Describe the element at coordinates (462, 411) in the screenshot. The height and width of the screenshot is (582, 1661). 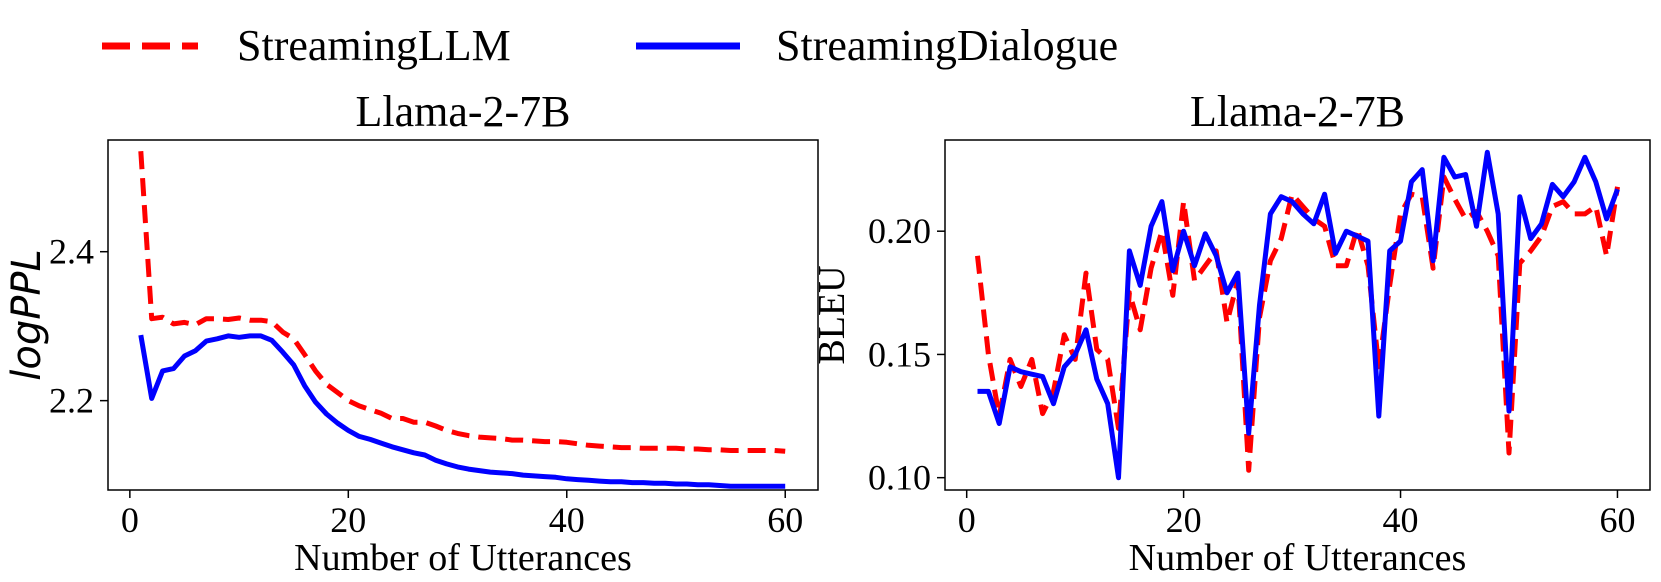
I see `series-line-streamingdialogue` at that location.